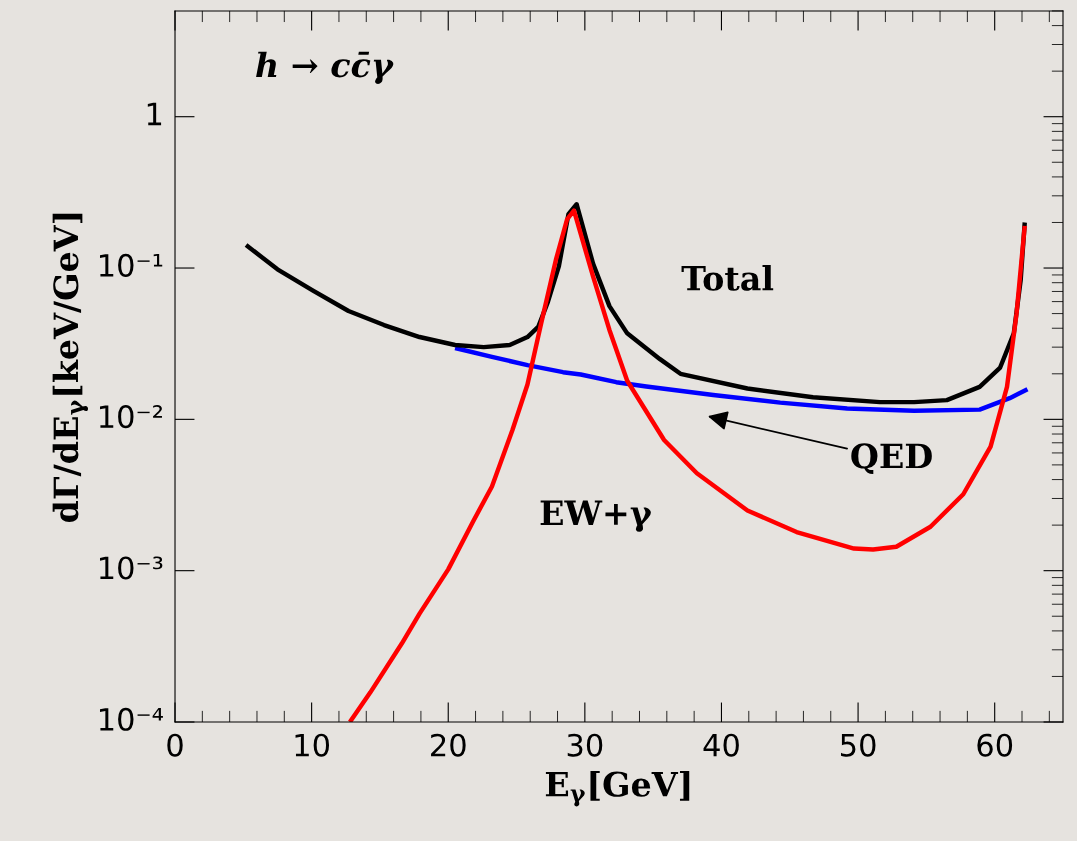 Image resolution: width=1077 pixels, height=841 pixels. What do you see at coordinates (154, 114) in the screenshot?
I see `y-tick-label: 1` at bounding box center [154, 114].